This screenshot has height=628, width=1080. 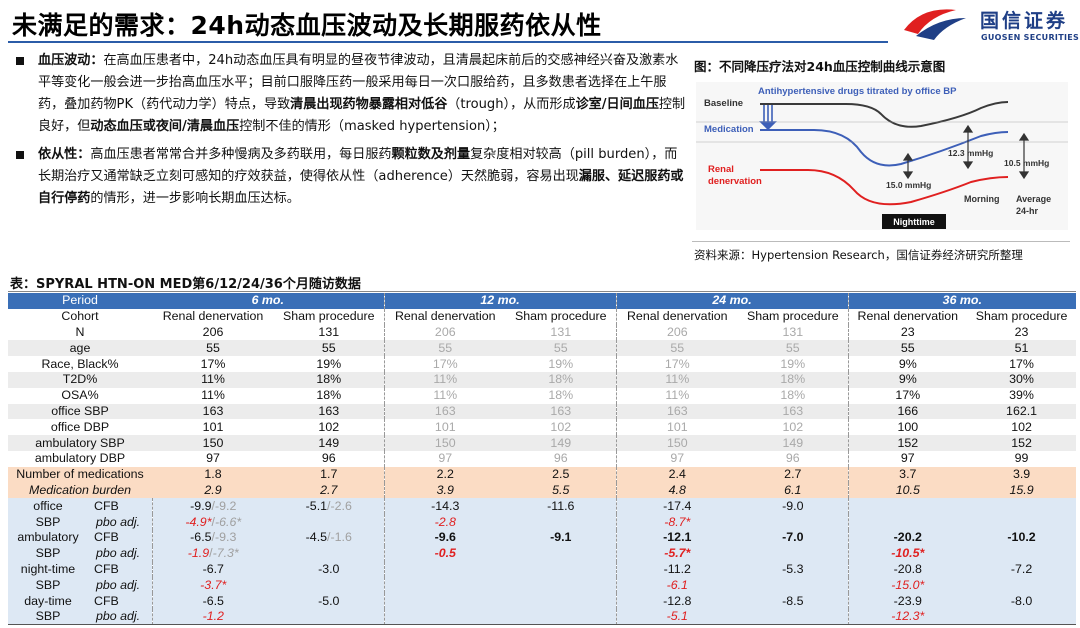 What do you see at coordinates (445, 443) in the screenshot?
I see `cell-value: 150` at bounding box center [445, 443].